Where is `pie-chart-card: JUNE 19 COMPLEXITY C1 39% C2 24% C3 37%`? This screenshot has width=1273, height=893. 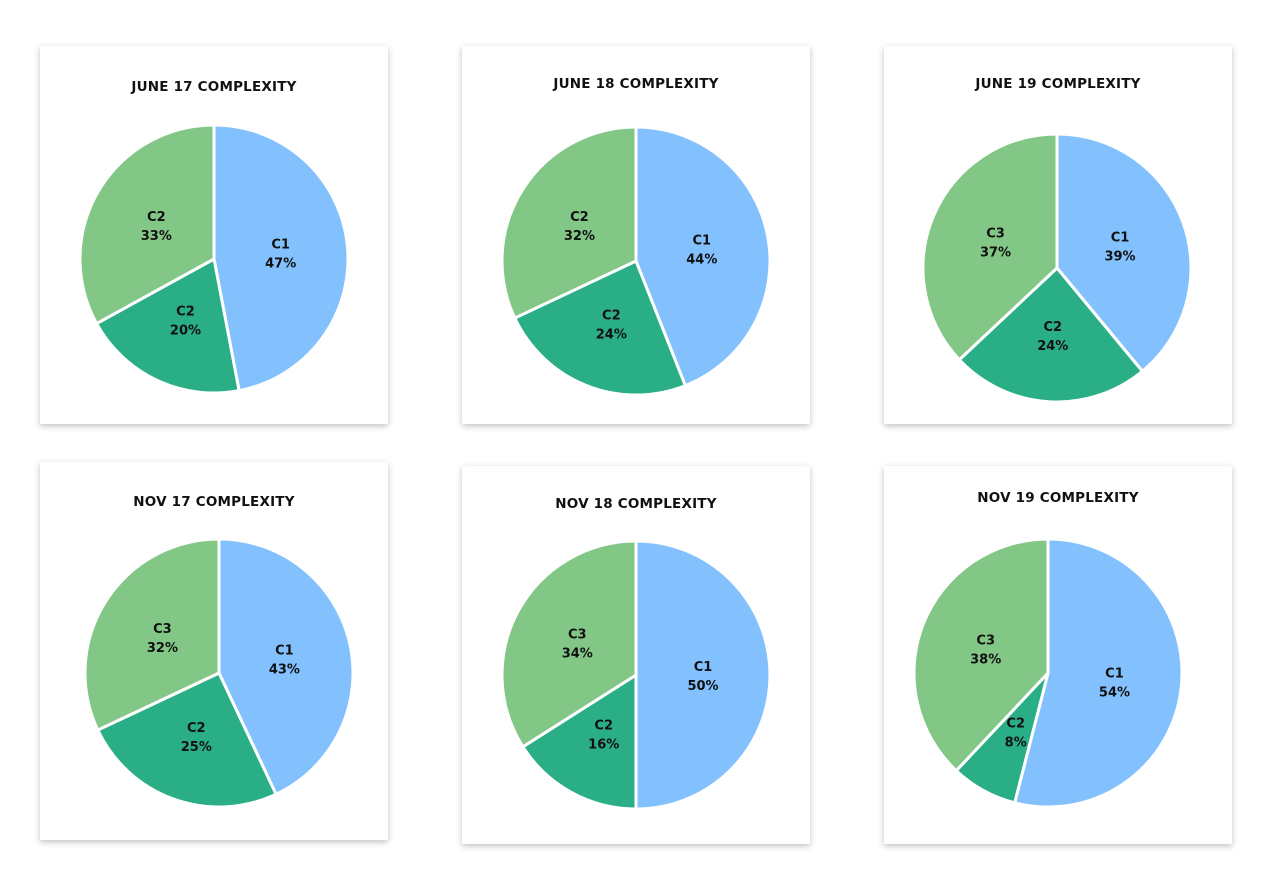
pie-chart-card: JUNE 19 COMPLEXITY C1 39% C2 24% C3 37% is located at coordinates (1058, 235).